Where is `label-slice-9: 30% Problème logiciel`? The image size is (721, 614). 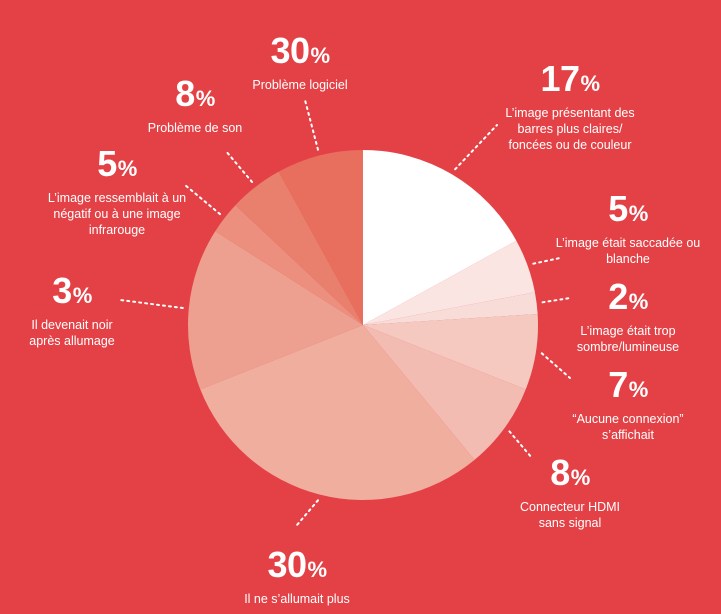
label-slice-9: 30% Problème logiciel is located at coordinates (300, 62).